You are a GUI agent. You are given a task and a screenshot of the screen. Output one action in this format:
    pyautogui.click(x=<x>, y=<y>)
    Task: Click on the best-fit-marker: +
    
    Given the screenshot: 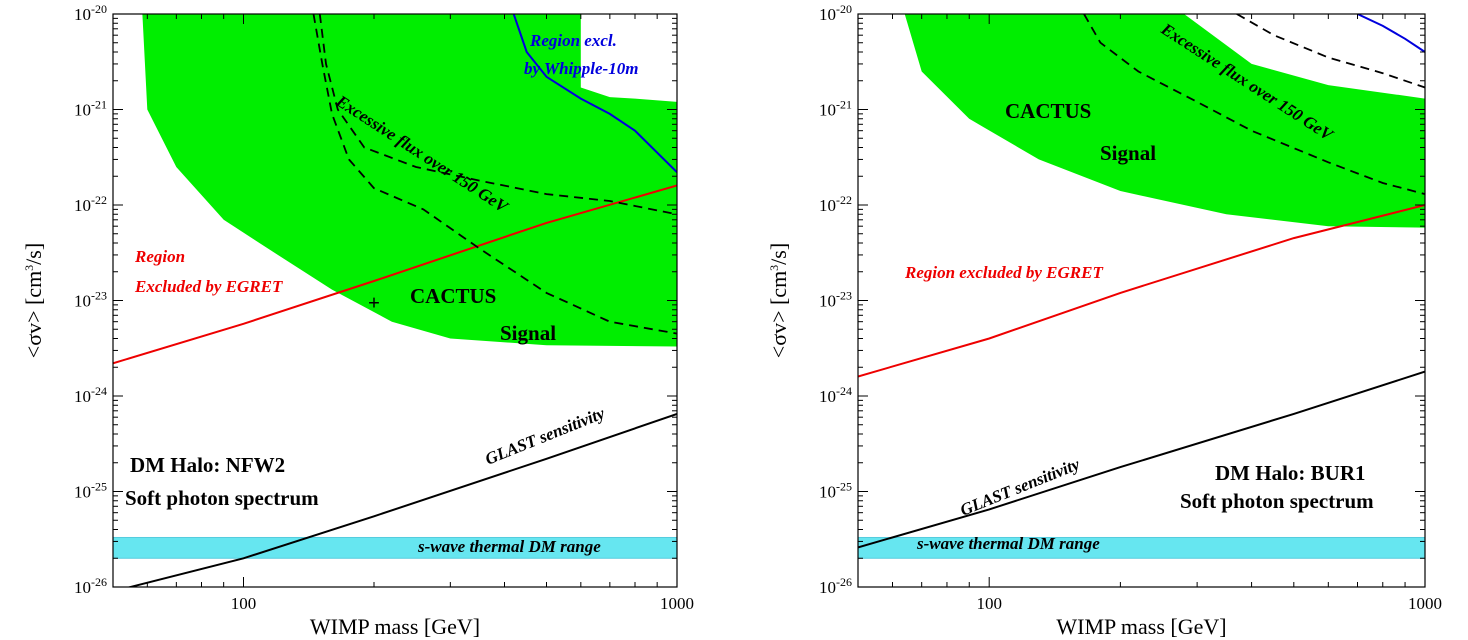 What is the action you would take?
    pyautogui.click(x=374, y=303)
    